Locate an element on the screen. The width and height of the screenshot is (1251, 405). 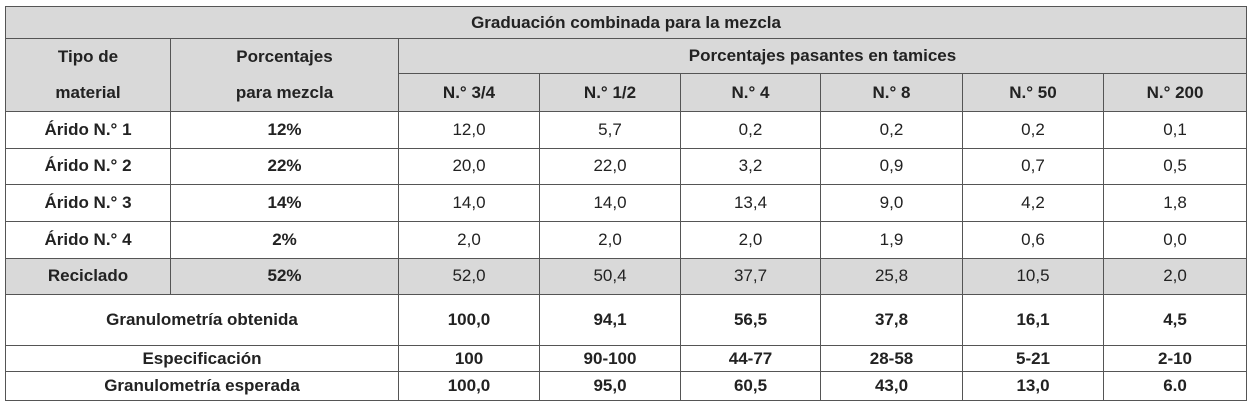
table-cell: Especificación is located at coordinates (202, 358).